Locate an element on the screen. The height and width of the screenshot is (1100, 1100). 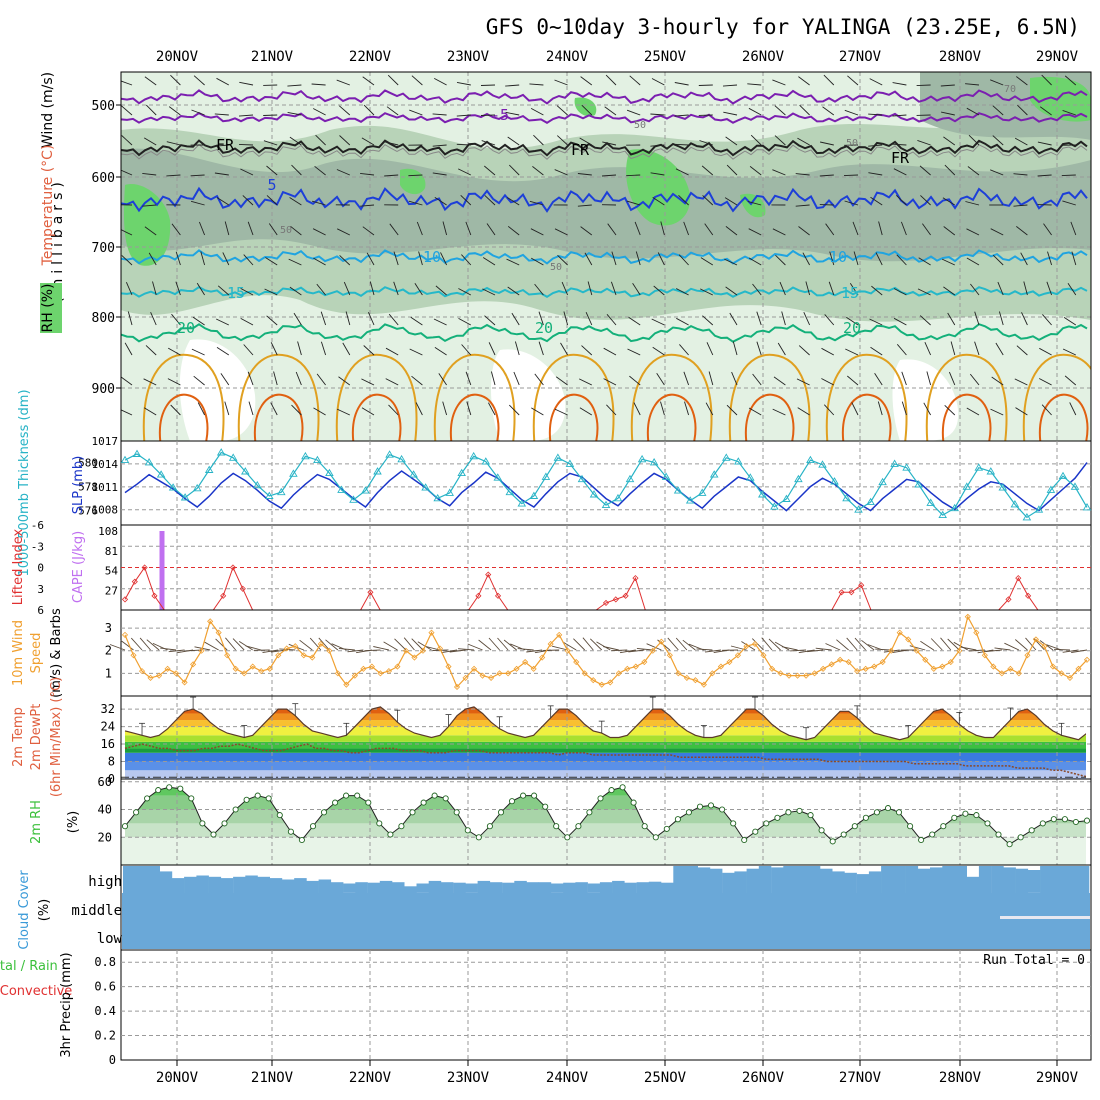
rh2-tick-20: 20 is located at coordinates (105, 837).